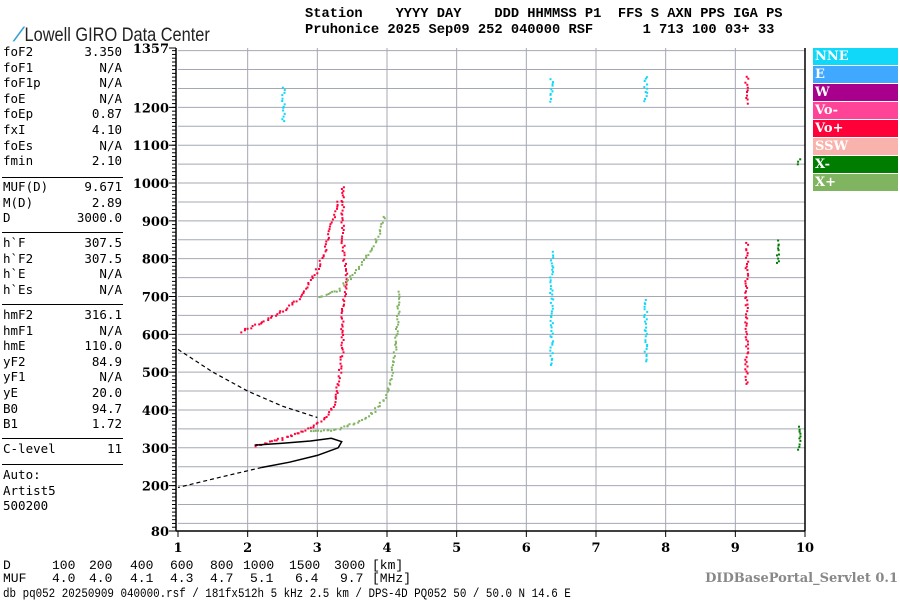 This screenshot has height=601, width=900. What do you see at coordinates (117, 35) in the screenshot?
I see `logo-text: Lowell GIRO Data Center` at bounding box center [117, 35].